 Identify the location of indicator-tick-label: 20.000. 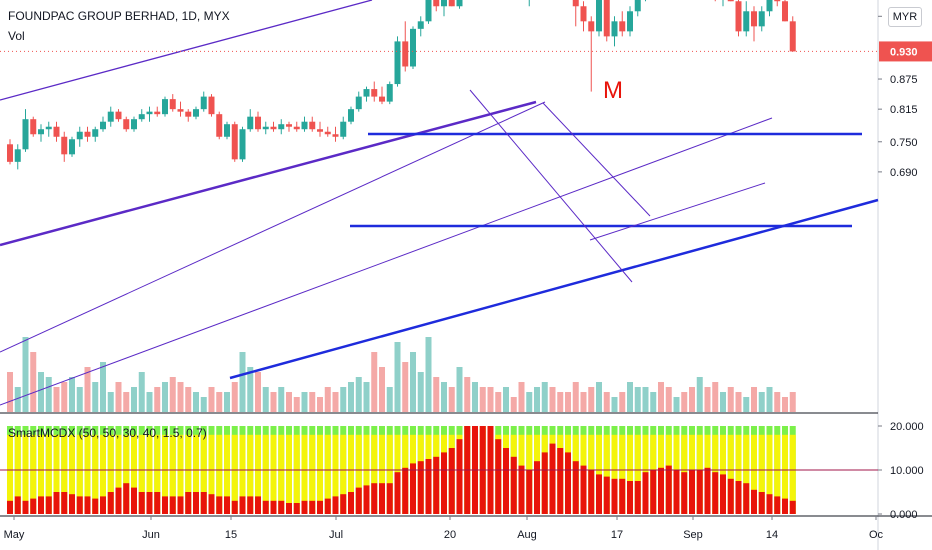
(907, 427).